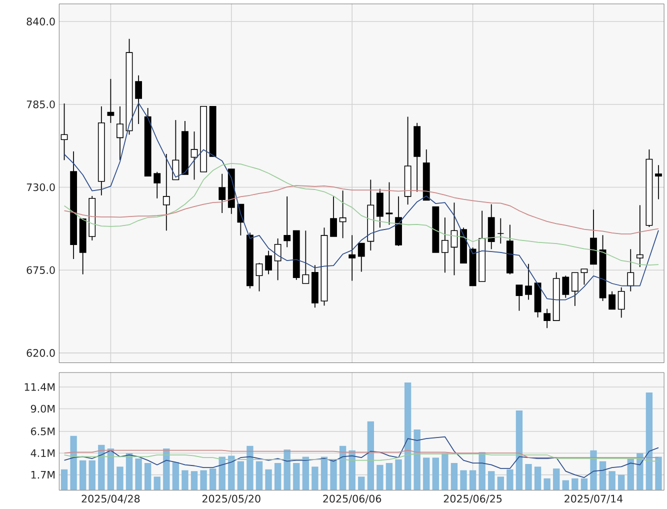 The height and width of the screenshot is (509, 667). Describe the element at coordinates (40, 353) in the screenshot. I see `y-tick-label: 620.0` at that location.